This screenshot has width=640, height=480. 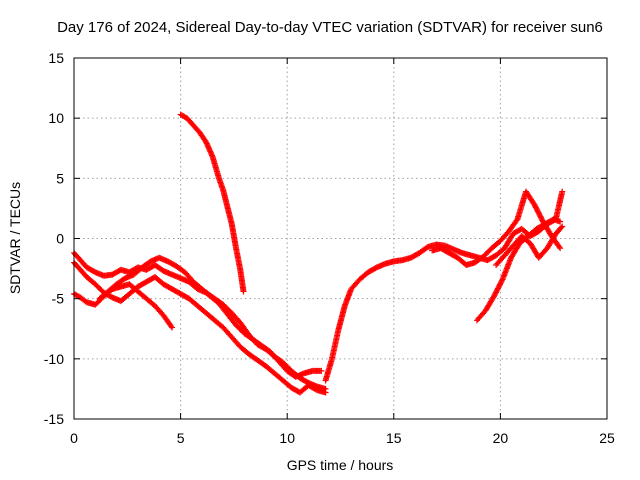 I want to click on series-track-i, so click(x=529, y=245).